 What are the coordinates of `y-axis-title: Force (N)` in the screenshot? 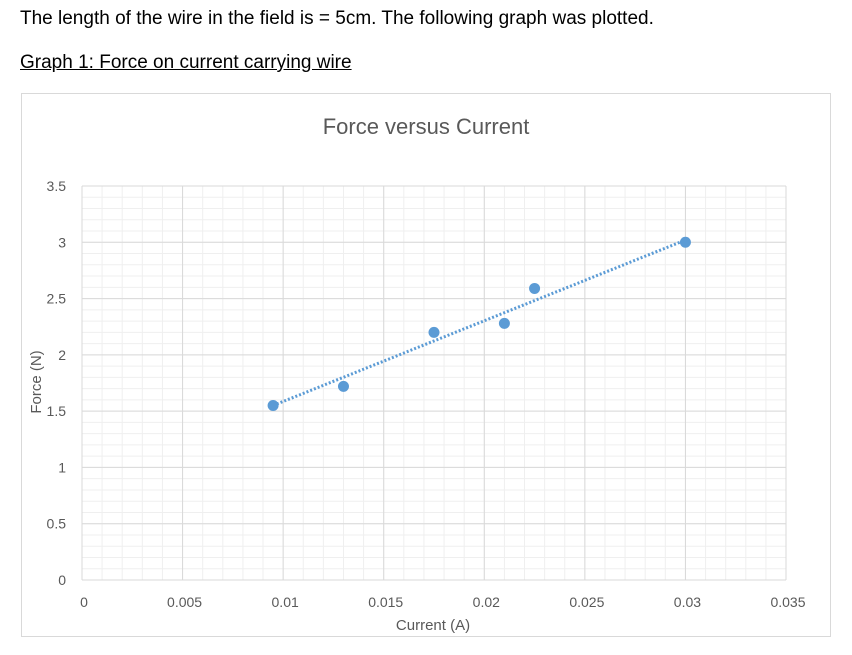 It's located at (36, 381).